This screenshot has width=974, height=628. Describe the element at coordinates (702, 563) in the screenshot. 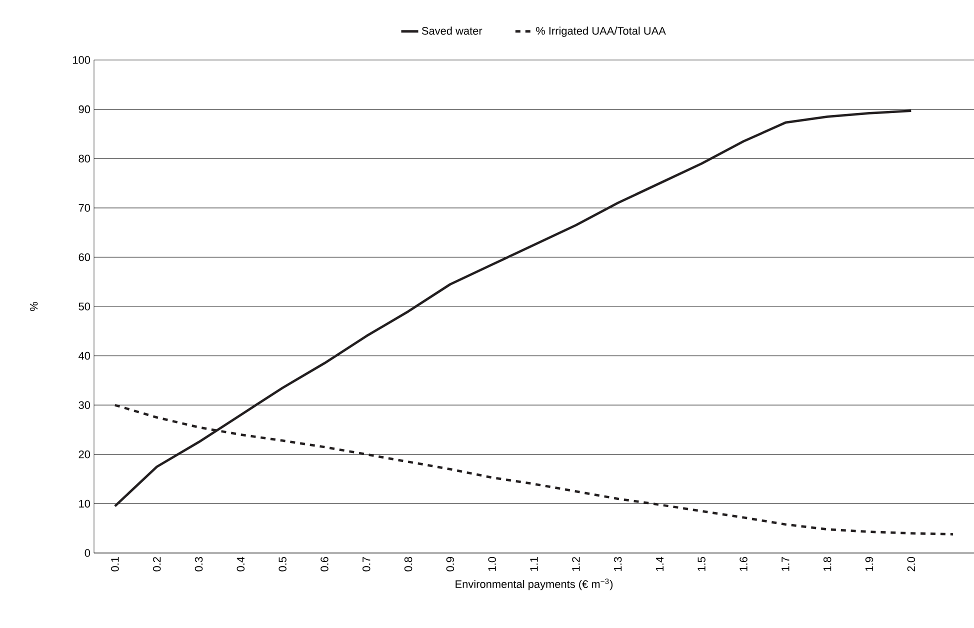

I see `x-tick-label: 1.5` at that location.